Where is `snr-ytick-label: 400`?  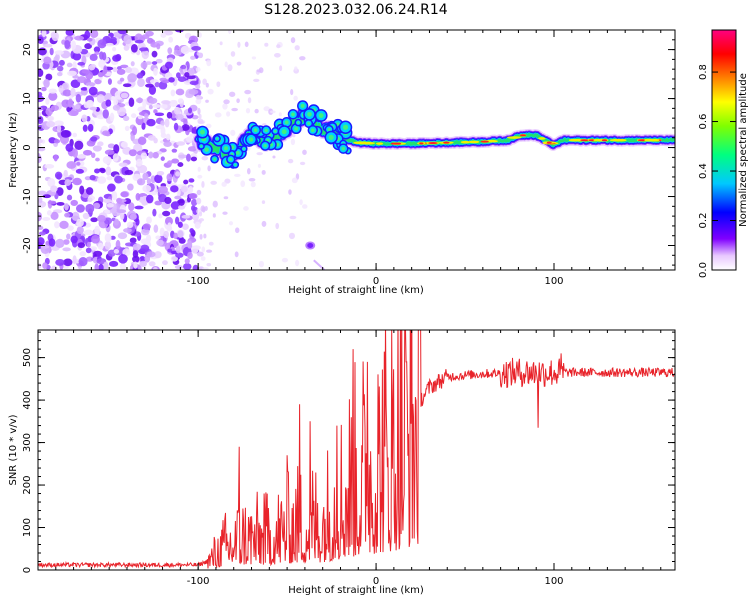
snr-ytick-label: 400 is located at coordinates (27, 400).